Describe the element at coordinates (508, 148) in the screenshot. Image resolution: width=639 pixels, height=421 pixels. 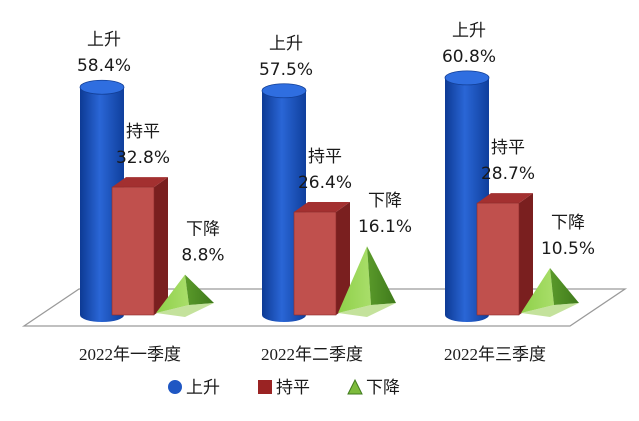
I see `flat-series-label-3: 持平` at that location.